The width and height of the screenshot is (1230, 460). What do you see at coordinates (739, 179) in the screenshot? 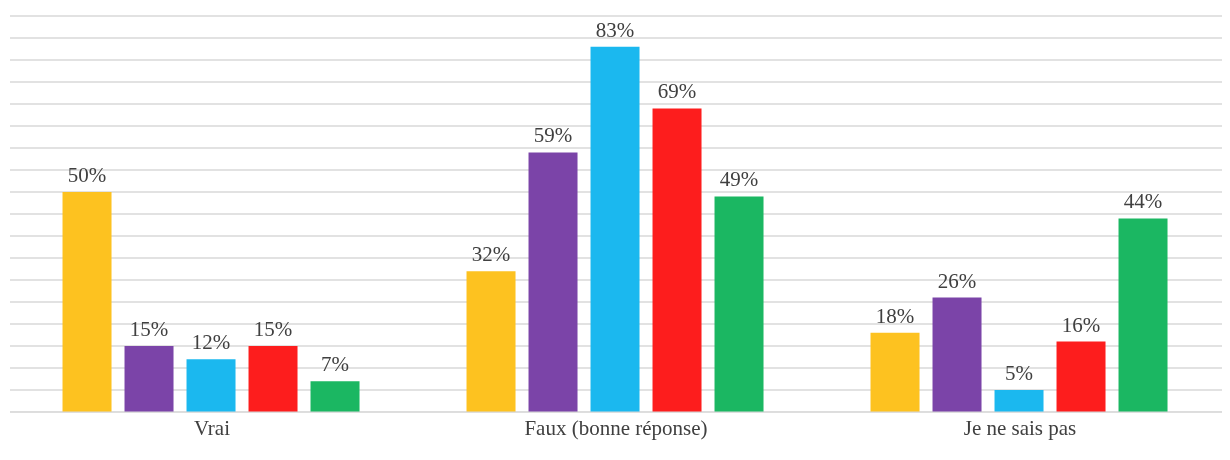
I see `data-label: 49%` at bounding box center [739, 179].